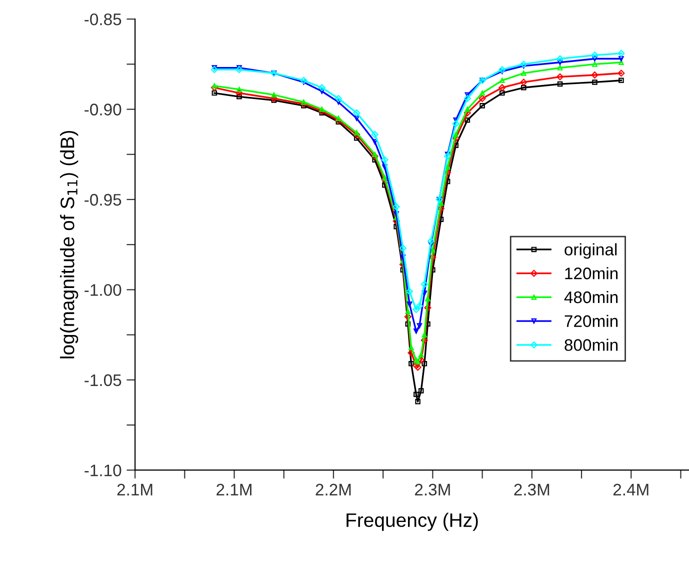 The image size is (689, 561). I want to click on x-tick-label: 2.2M, so click(333, 490).